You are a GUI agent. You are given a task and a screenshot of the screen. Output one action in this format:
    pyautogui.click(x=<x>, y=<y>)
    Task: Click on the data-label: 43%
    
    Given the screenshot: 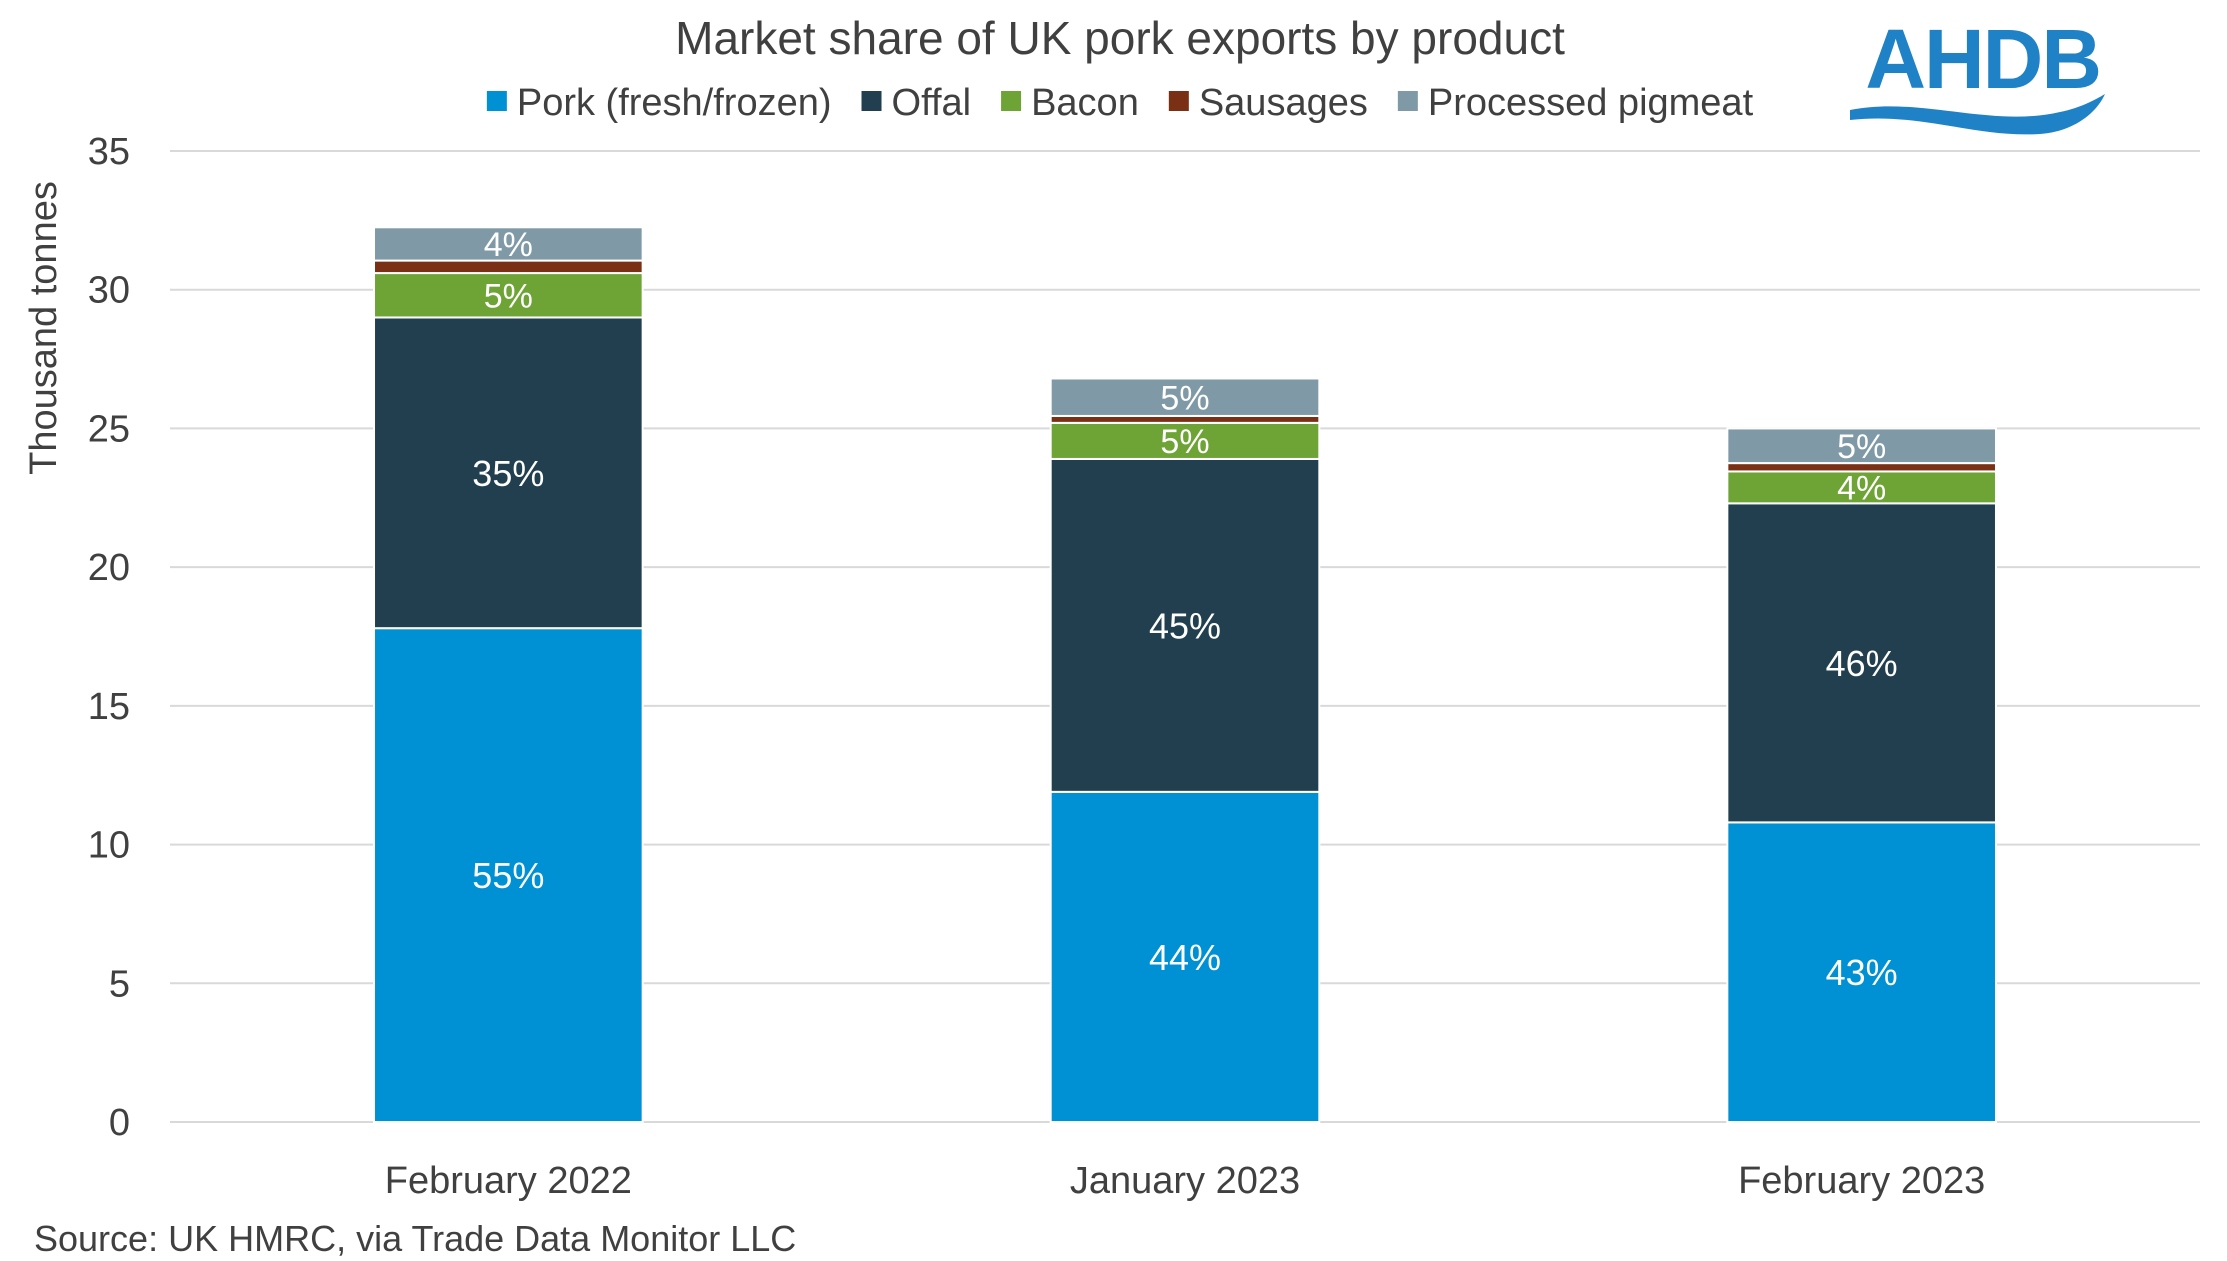 What is the action you would take?
    pyautogui.click(x=1862, y=972)
    